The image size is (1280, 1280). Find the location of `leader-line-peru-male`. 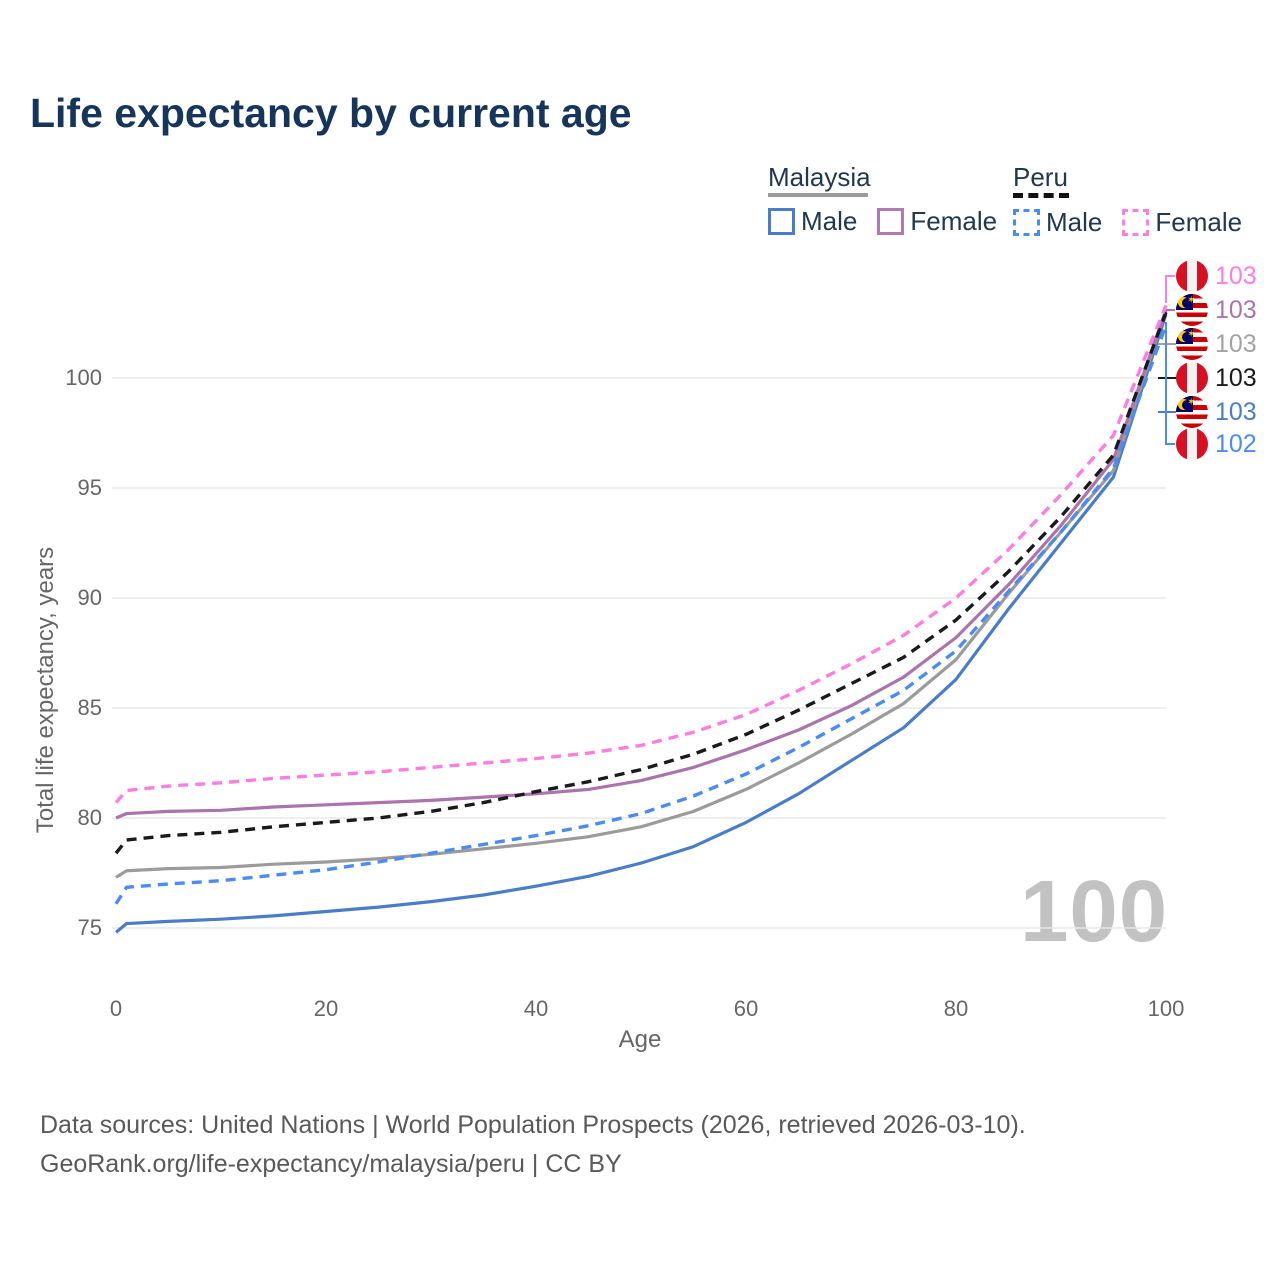

leader-line-peru-male is located at coordinates (1170, 383).